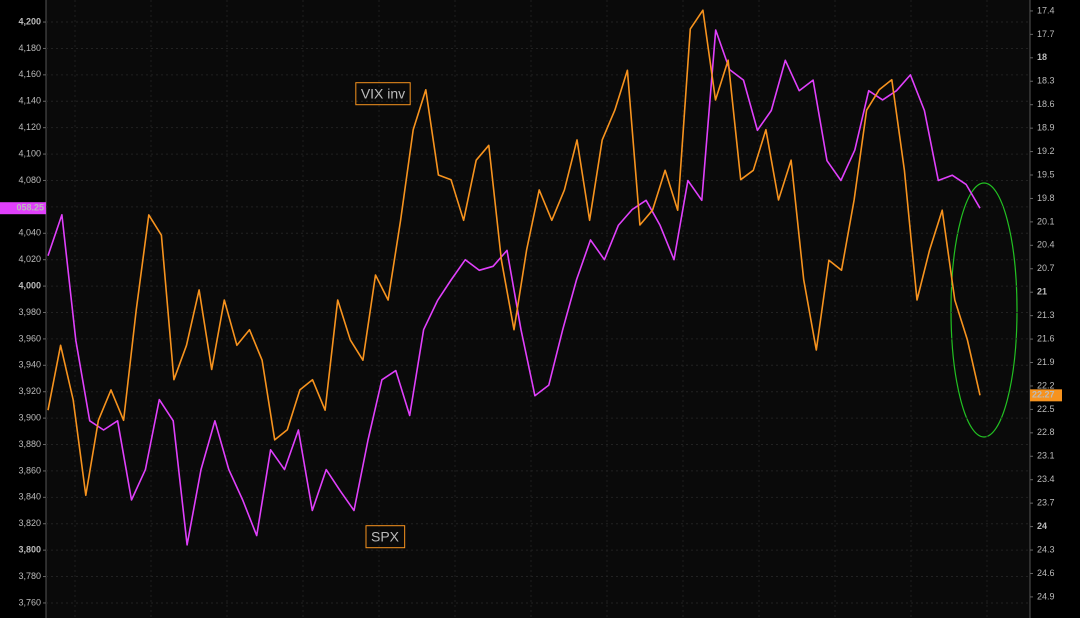 Image resolution: width=1080 pixels, height=618 pixels. Describe the element at coordinates (29, 259) in the screenshot. I see `y-tick-label: 4,020` at that location.